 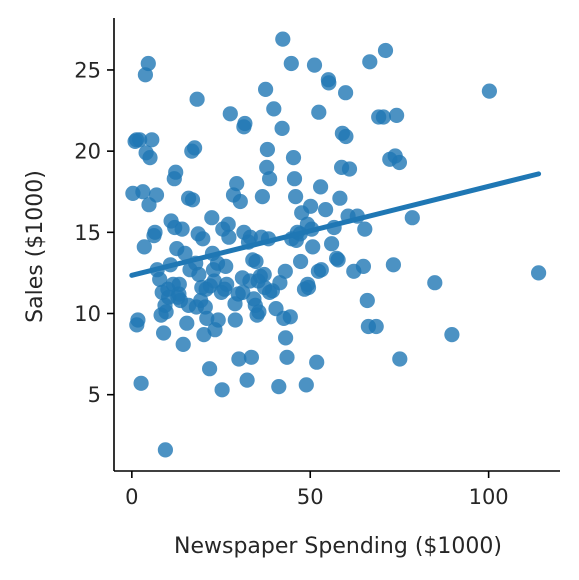 What do you see at coordinates (87, 314) in the screenshot?
I see `y-tick-label: 10` at bounding box center [87, 314].